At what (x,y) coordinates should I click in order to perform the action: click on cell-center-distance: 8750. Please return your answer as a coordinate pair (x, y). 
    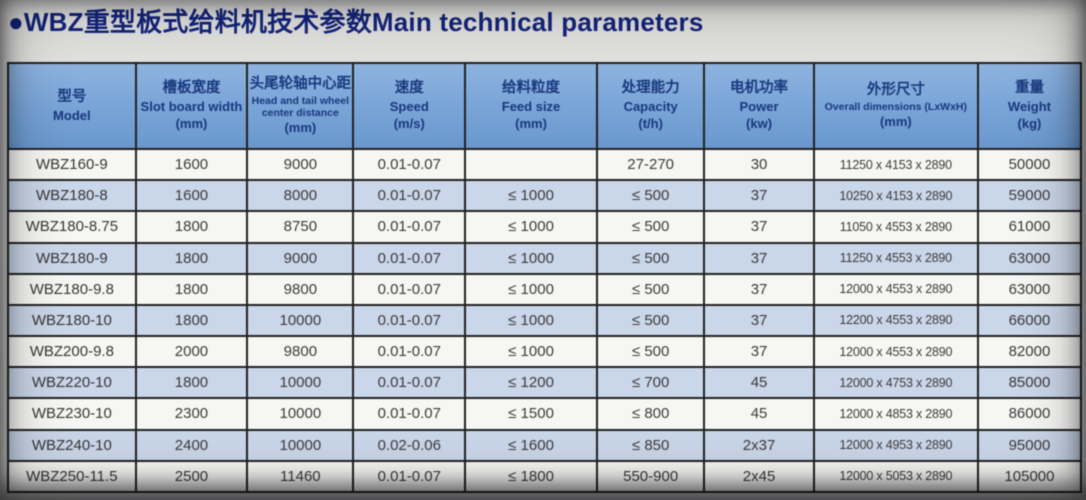
    Looking at the image, I should click on (300, 227).